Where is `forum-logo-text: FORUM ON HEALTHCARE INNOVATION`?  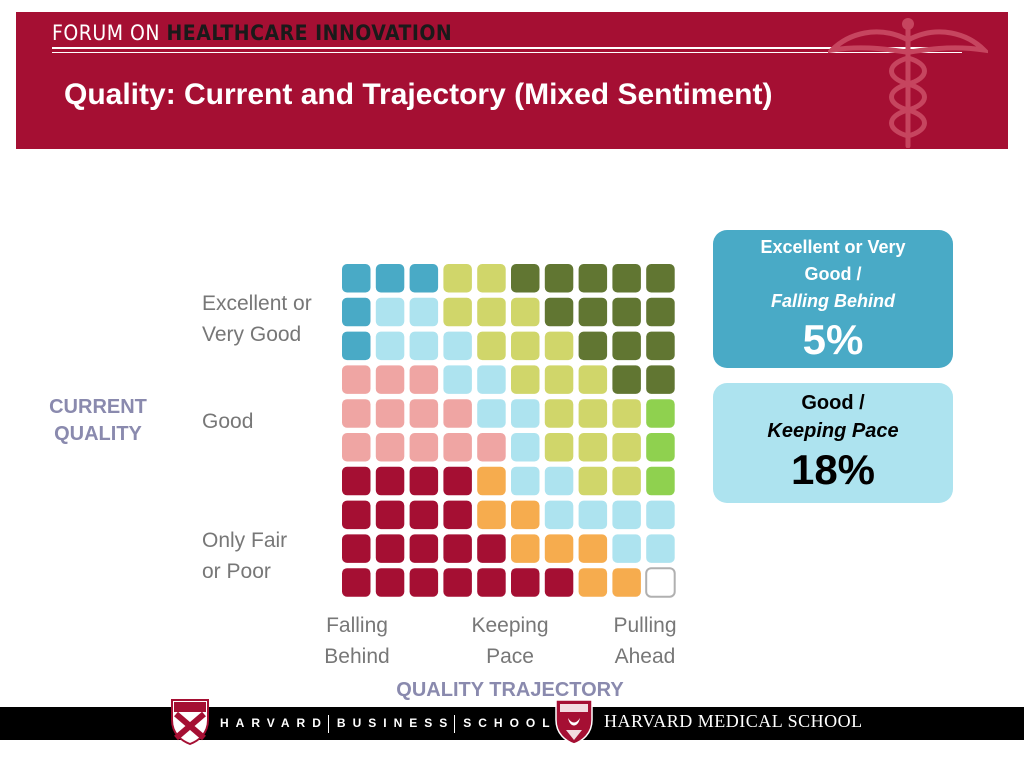
forum-logo-text: FORUM ON HEALTHCARE INNOVATION is located at coordinates (252, 33).